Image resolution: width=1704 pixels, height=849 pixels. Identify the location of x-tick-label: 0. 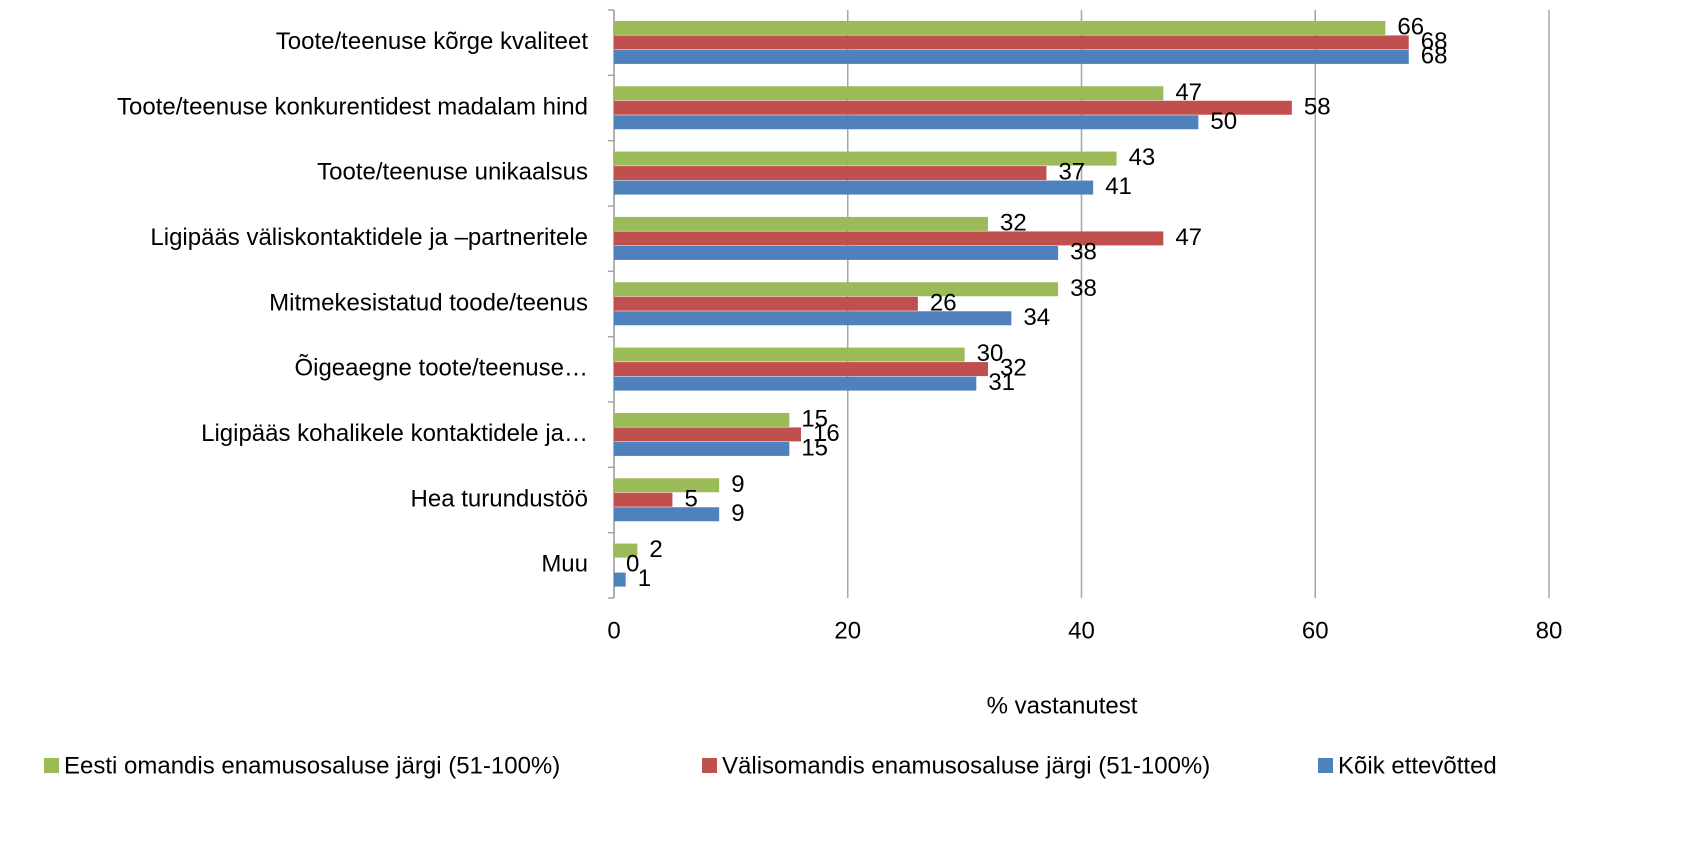
(613, 630).